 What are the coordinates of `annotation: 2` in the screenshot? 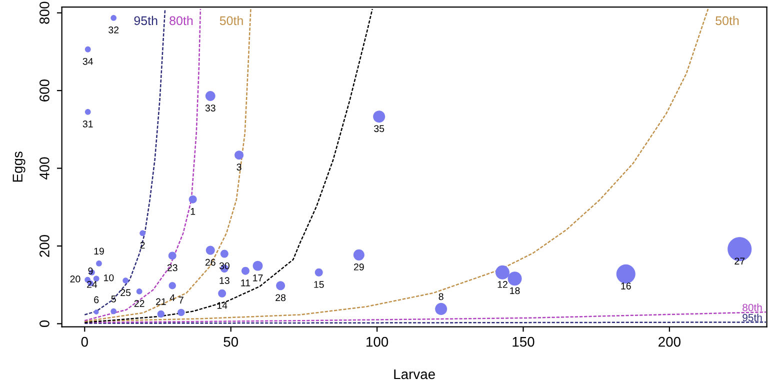 It's located at (142, 245).